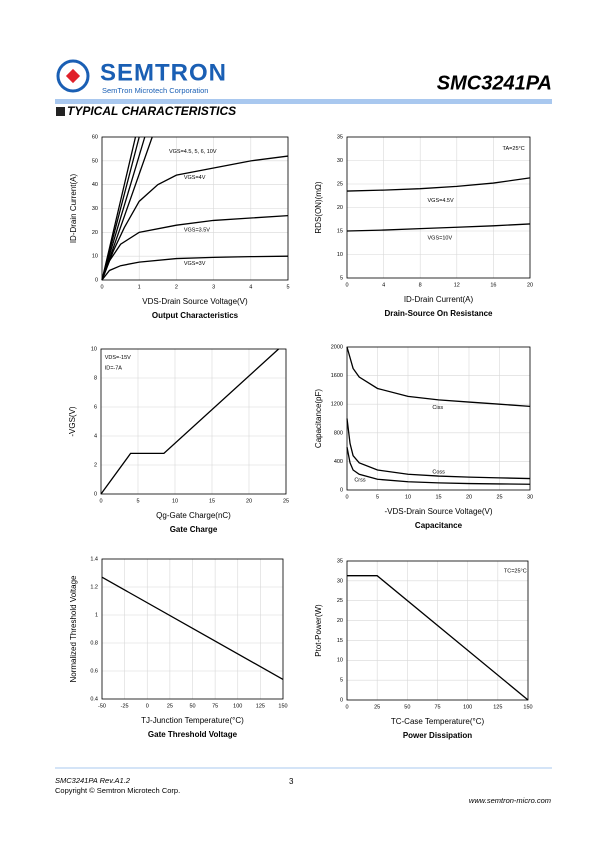 This screenshot has width=595, height=842. I want to click on annotation: TC=25°C, so click(515, 571).